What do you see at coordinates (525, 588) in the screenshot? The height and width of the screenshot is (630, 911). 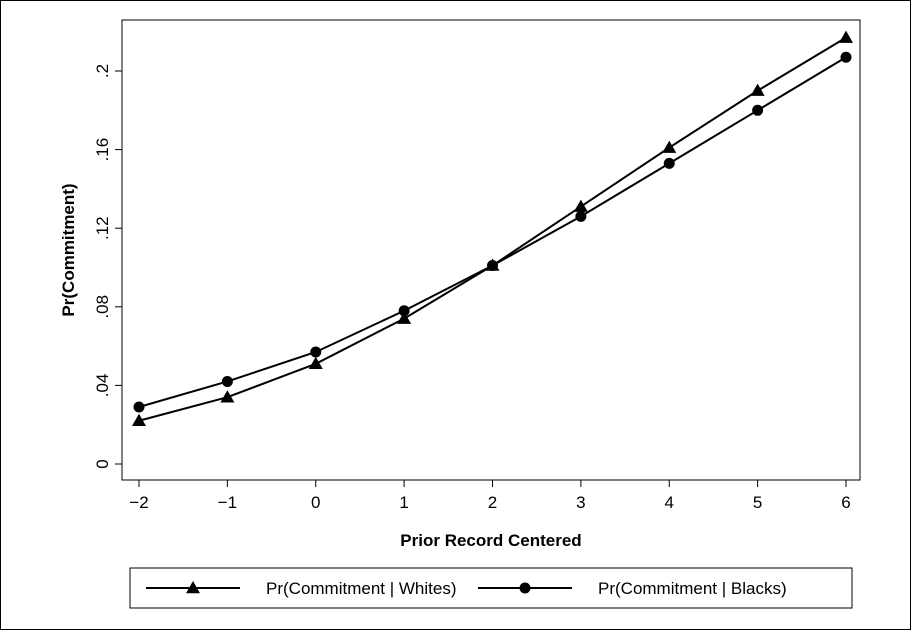 I see `legend-circle-marker` at bounding box center [525, 588].